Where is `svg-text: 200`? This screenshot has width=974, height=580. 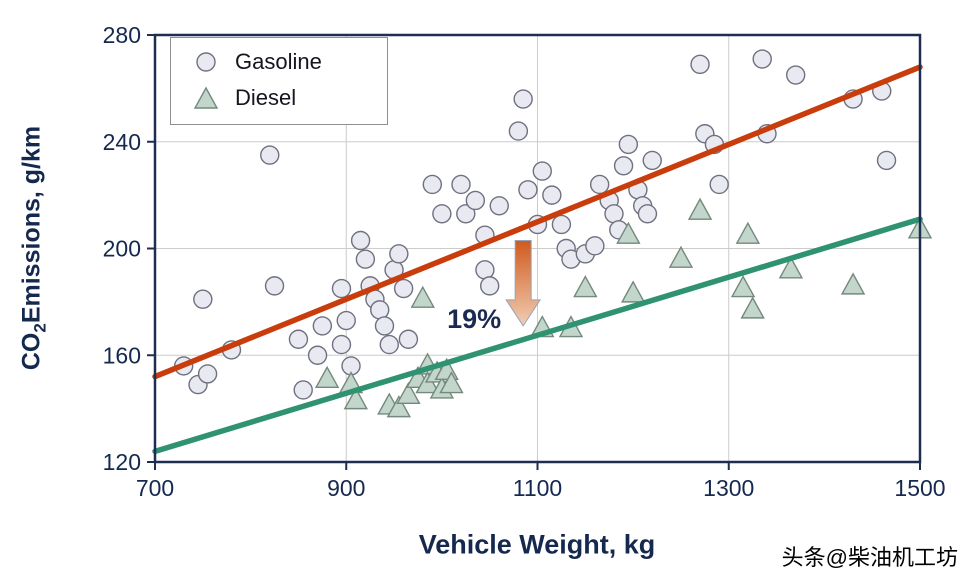
svg-text: 200 is located at coordinates (122, 249).